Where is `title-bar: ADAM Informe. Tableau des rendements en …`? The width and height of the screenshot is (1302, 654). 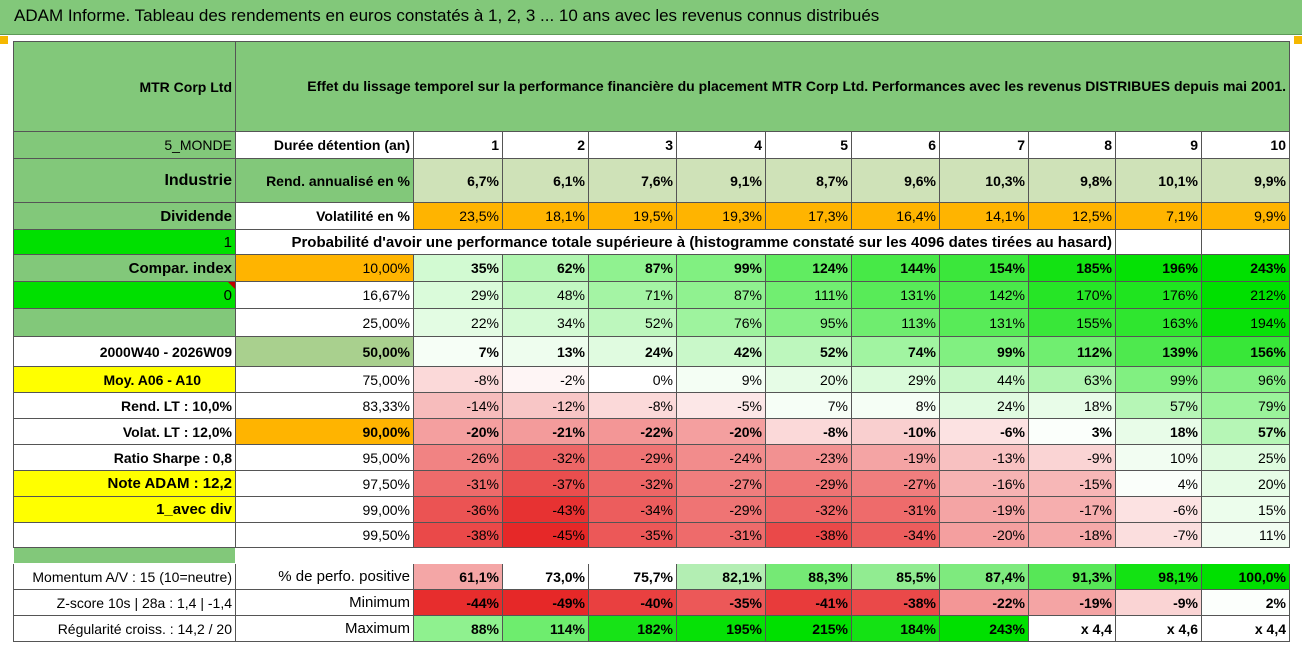
title-bar: ADAM Informe. Tableau des rendements en … is located at coordinates (651, 17).